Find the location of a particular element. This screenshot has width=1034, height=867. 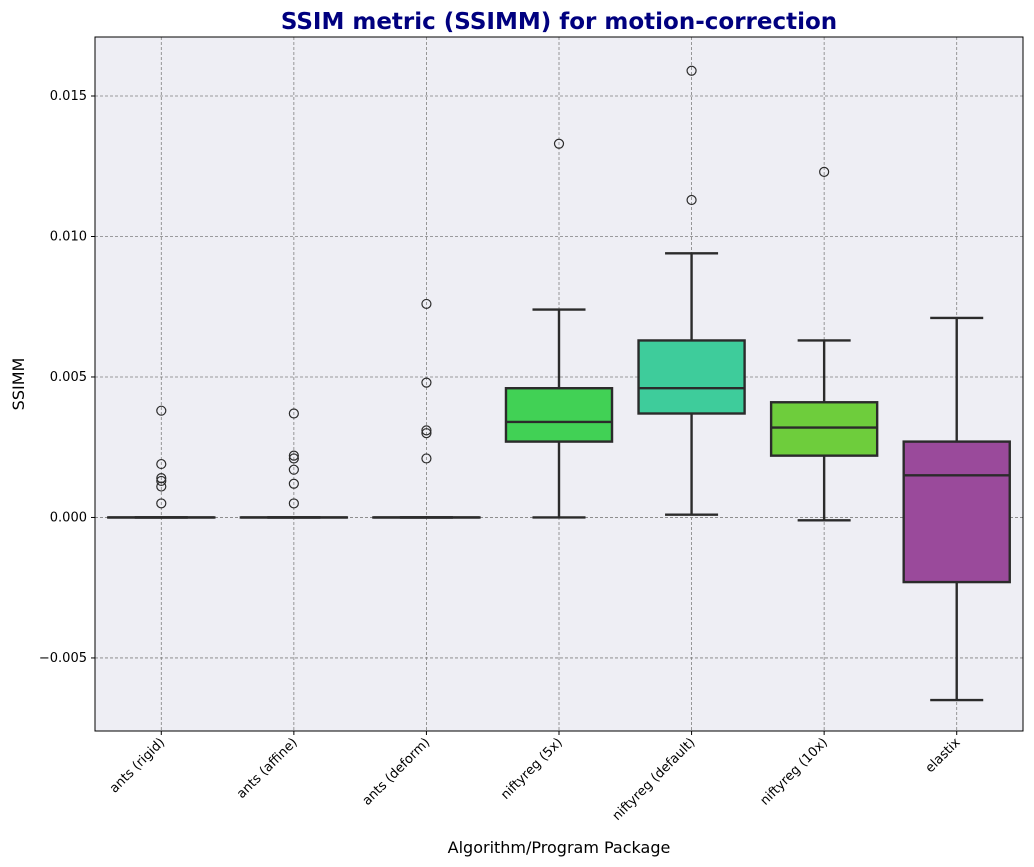

y-axis-label: SSIMM is located at coordinates (18, 384).